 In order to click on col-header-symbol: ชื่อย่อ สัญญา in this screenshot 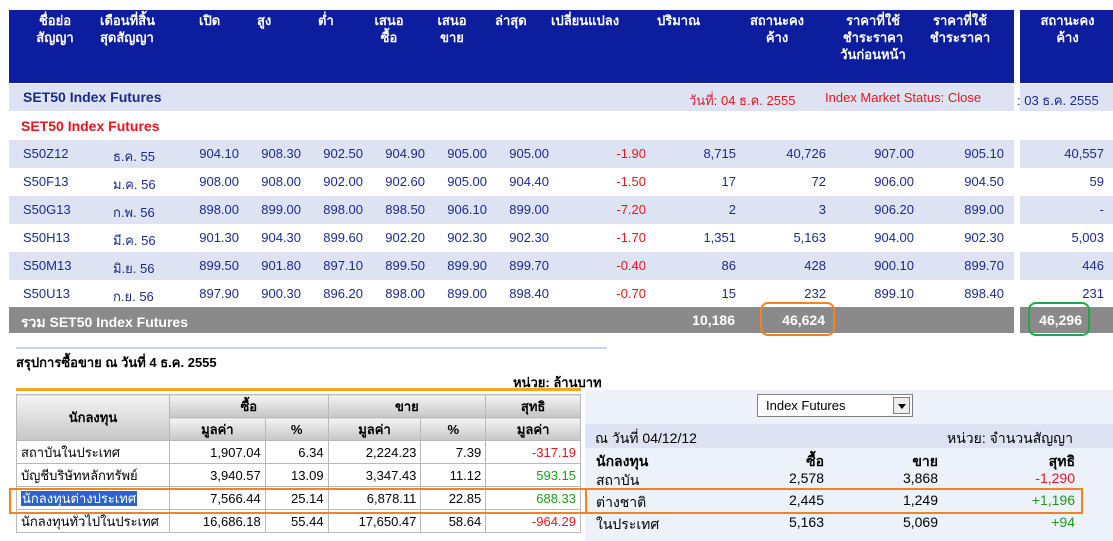, I will do `click(55, 29)`.